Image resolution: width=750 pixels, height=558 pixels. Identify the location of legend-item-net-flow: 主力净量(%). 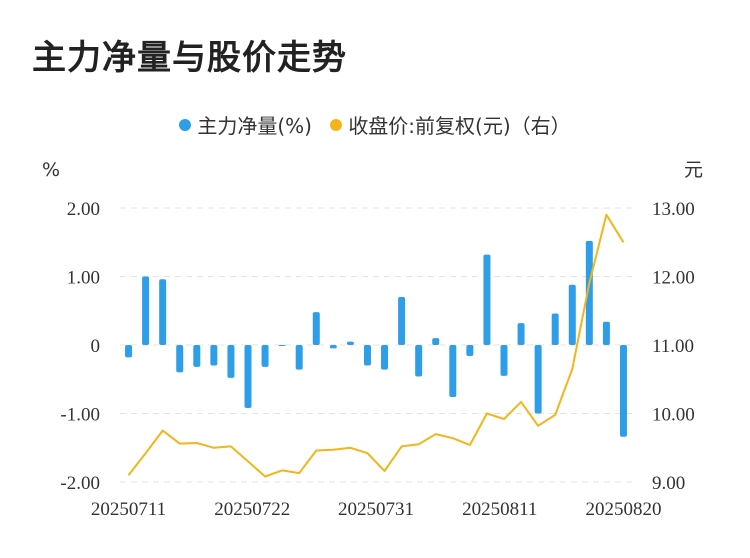
(245, 124).